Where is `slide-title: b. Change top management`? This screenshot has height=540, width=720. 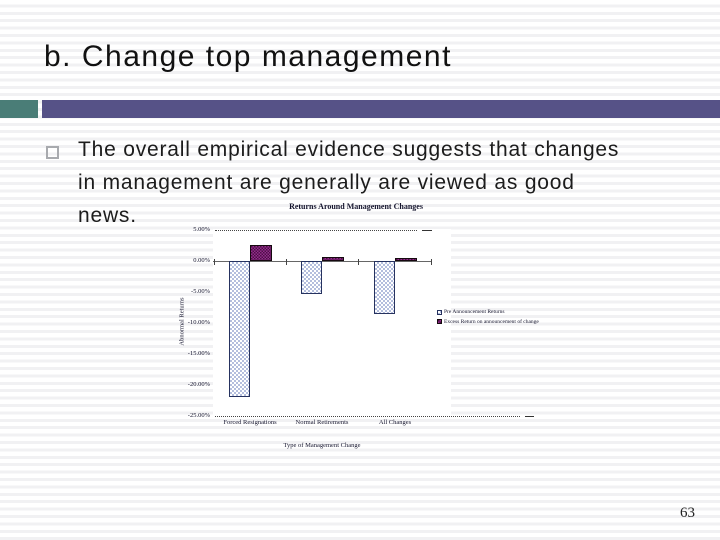 slide-title: b. Change top management is located at coordinates (248, 56).